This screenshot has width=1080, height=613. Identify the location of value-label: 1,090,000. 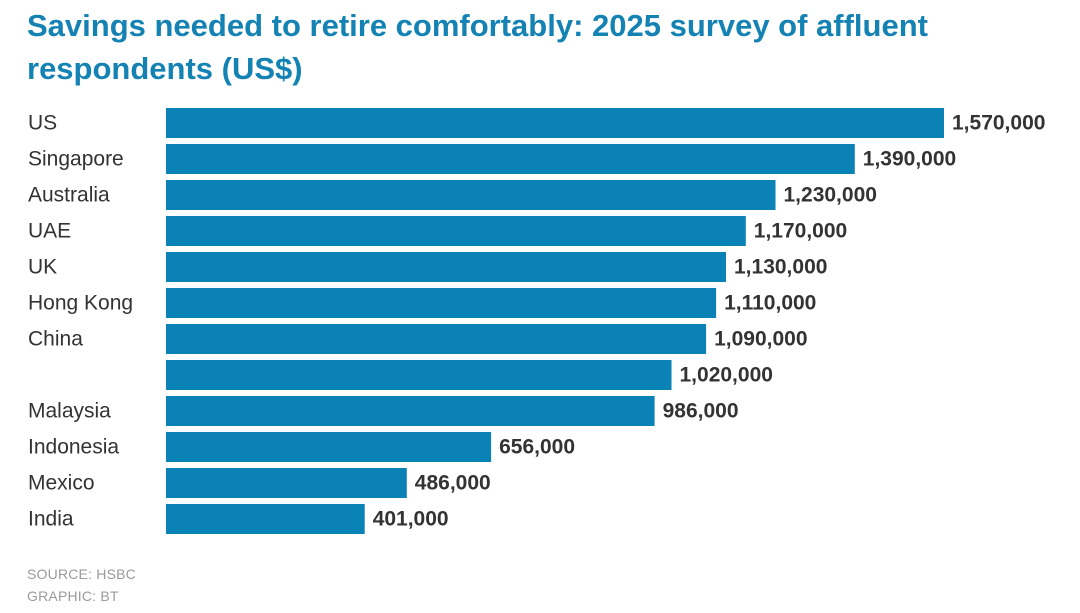
(760, 339).